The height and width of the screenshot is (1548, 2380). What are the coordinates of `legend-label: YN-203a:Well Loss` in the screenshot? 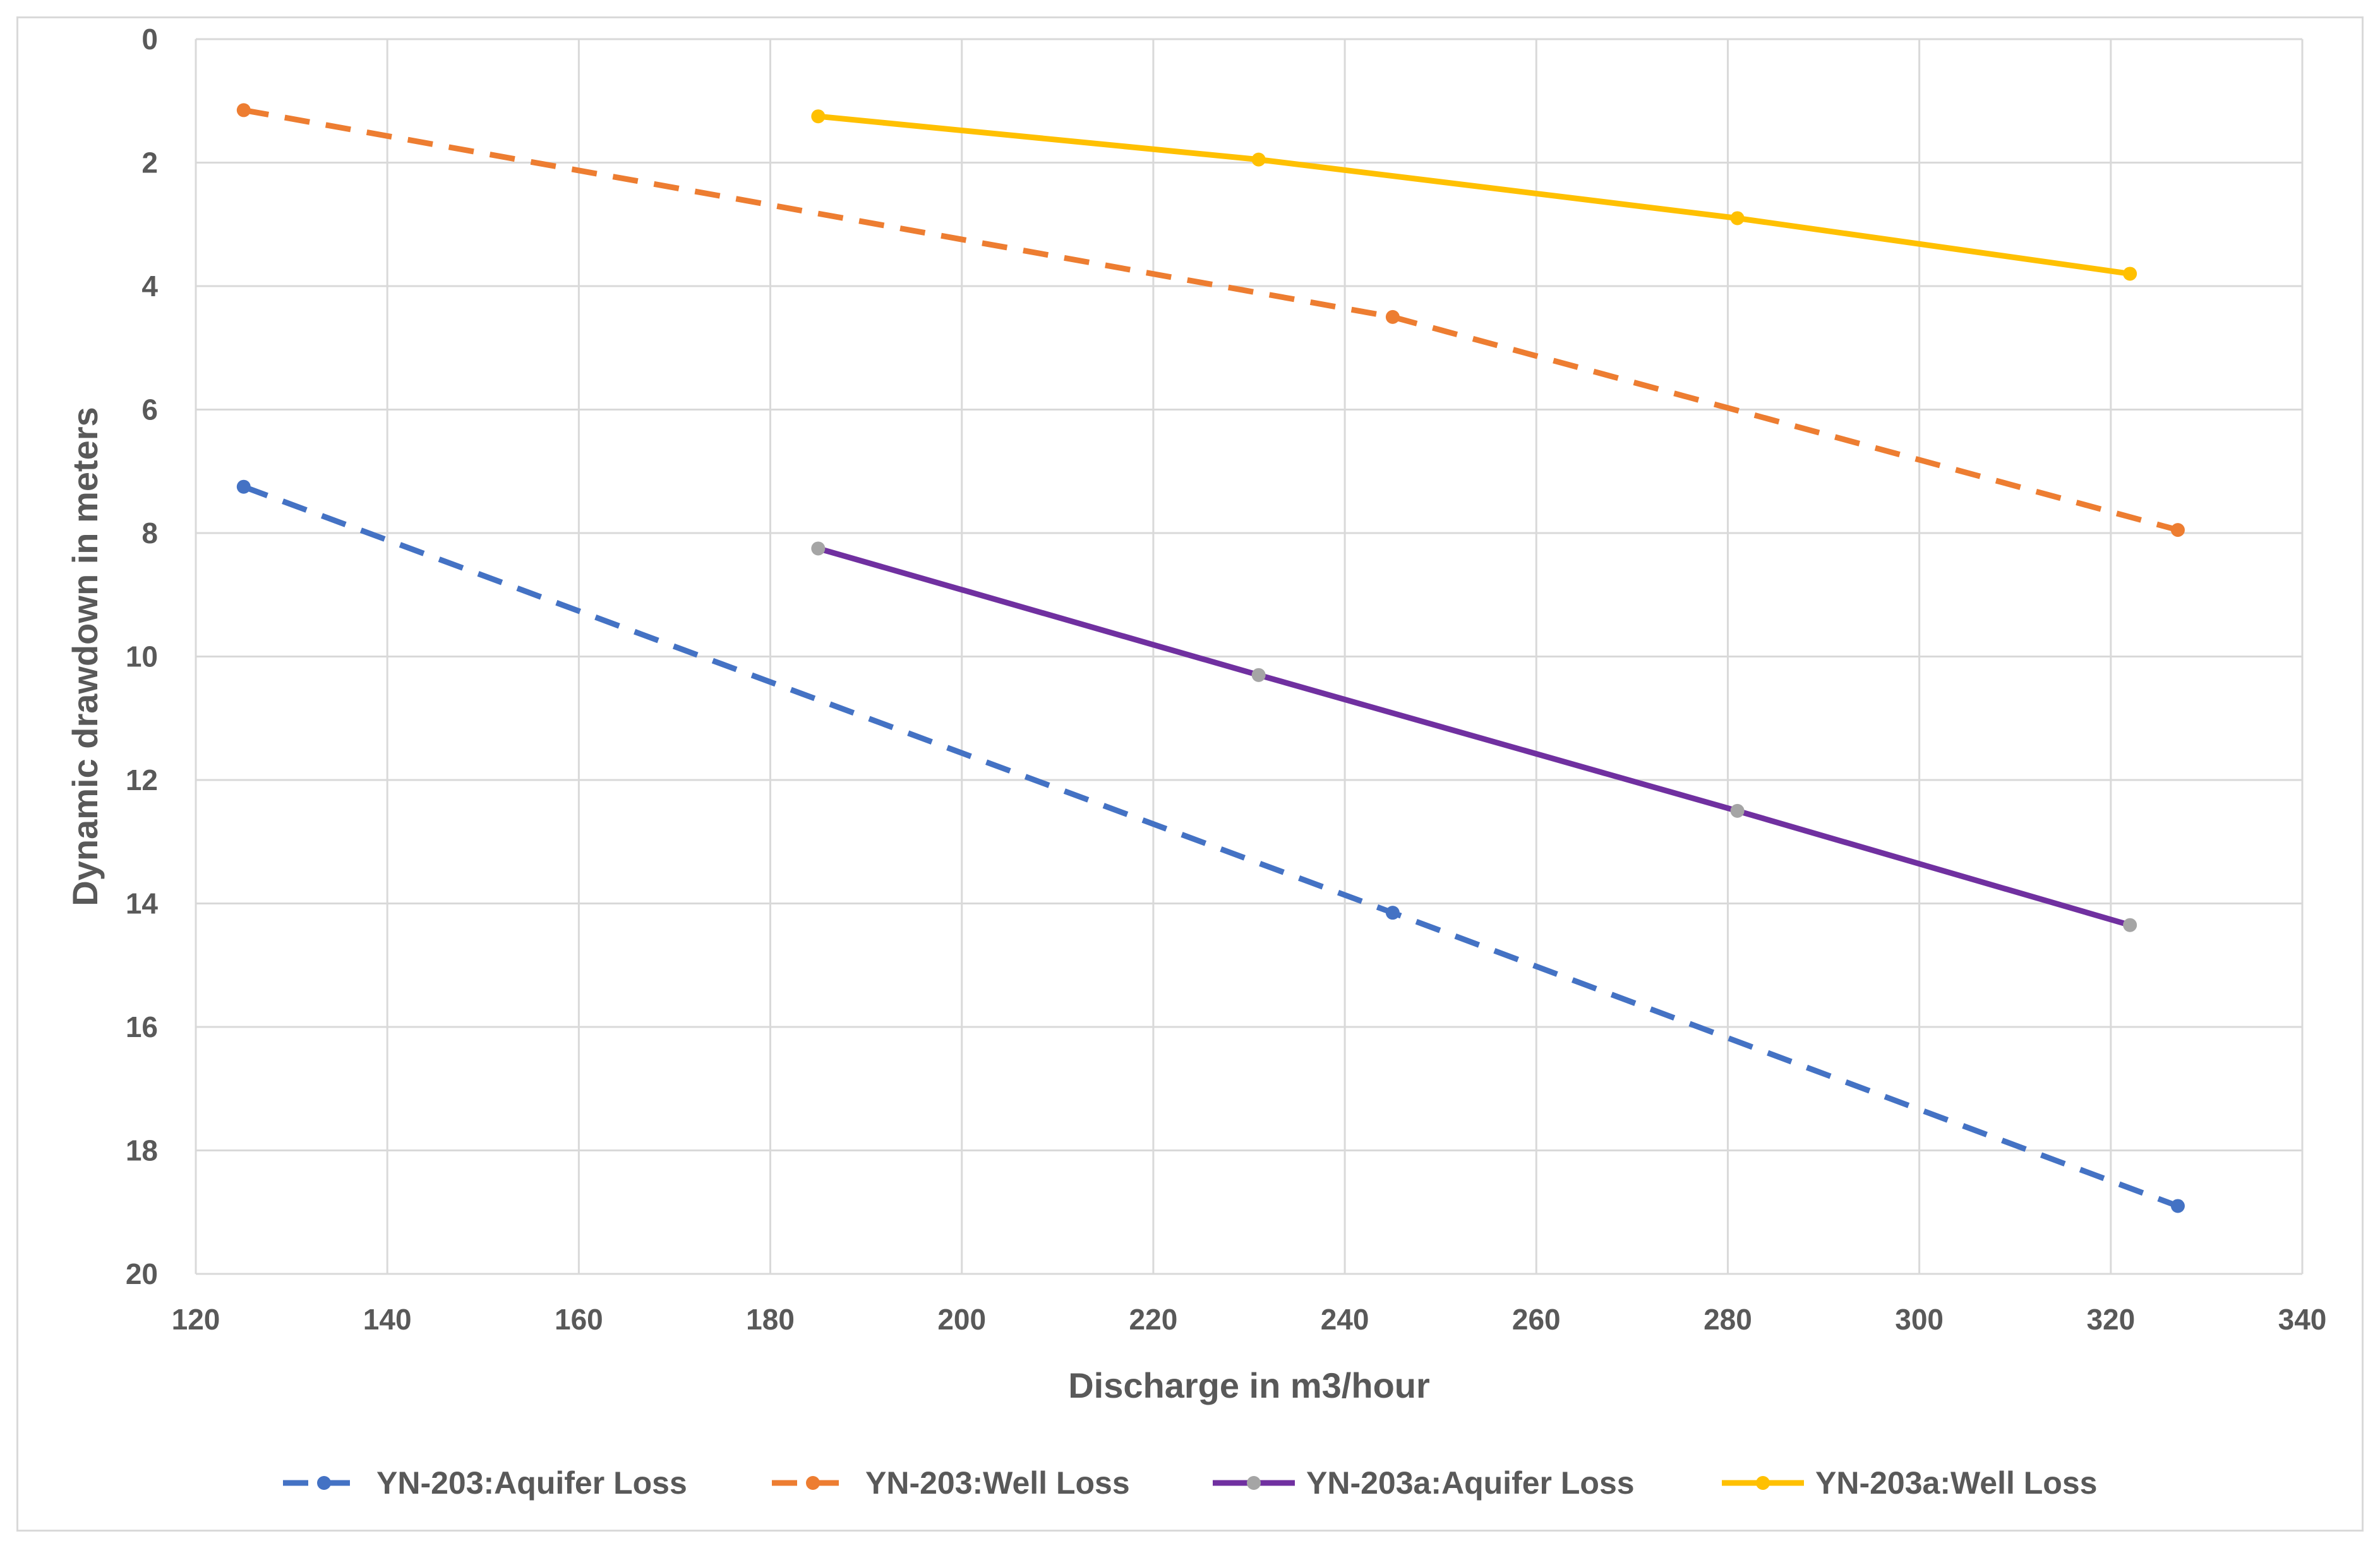 It's located at (1956, 1483).